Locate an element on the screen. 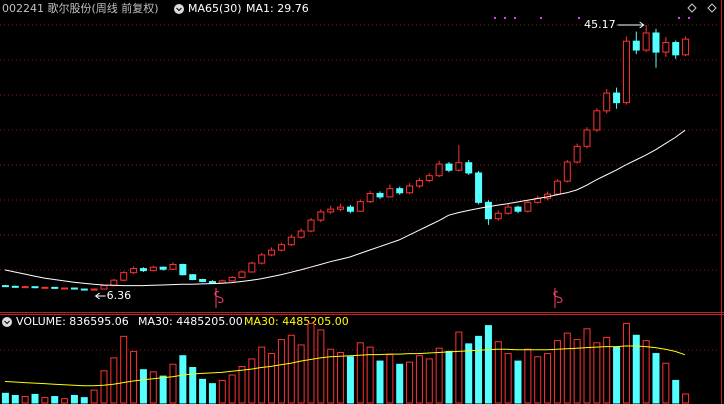 The image size is (724, 404). high-arrow is located at coordinates (631, 25).